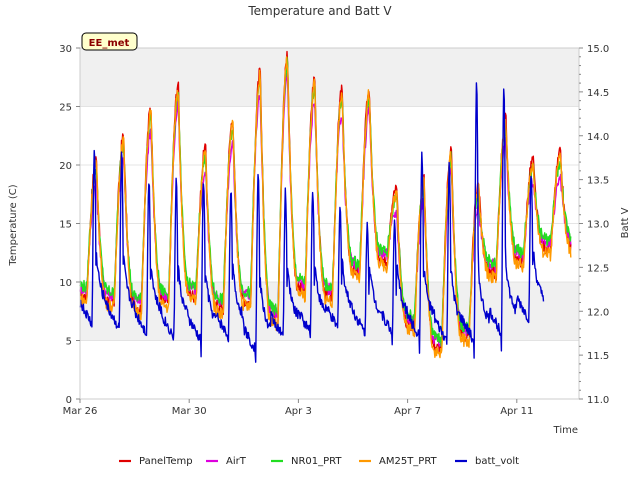 This screenshot has width=640, height=484. Describe the element at coordinates (598, 400) in the screenshot. I see `y2-tick-label: 11.0` at that location.